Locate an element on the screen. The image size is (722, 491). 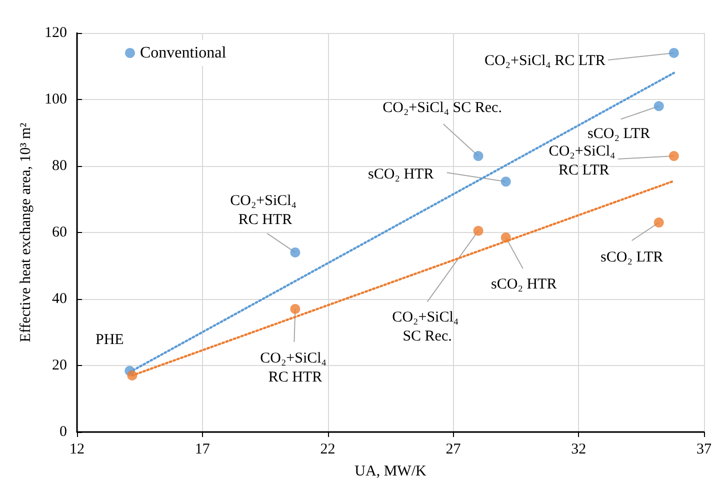
legend-label: Conventional is located at coordinates (183, 53).